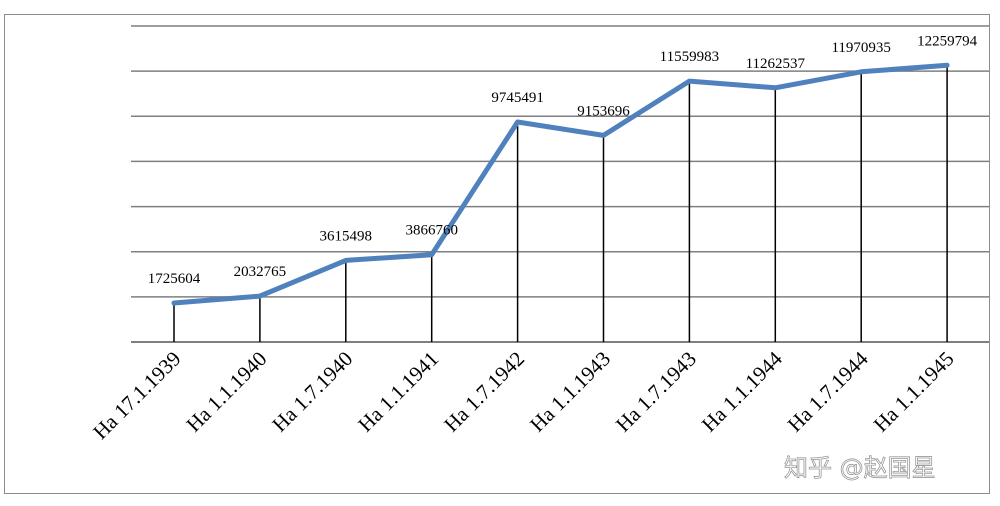 The image size is (1000, 506). What do you see at coordinates (260, 272) in the screenshot?
I see `data-label: 2032765` at bounding box center [260, 272].